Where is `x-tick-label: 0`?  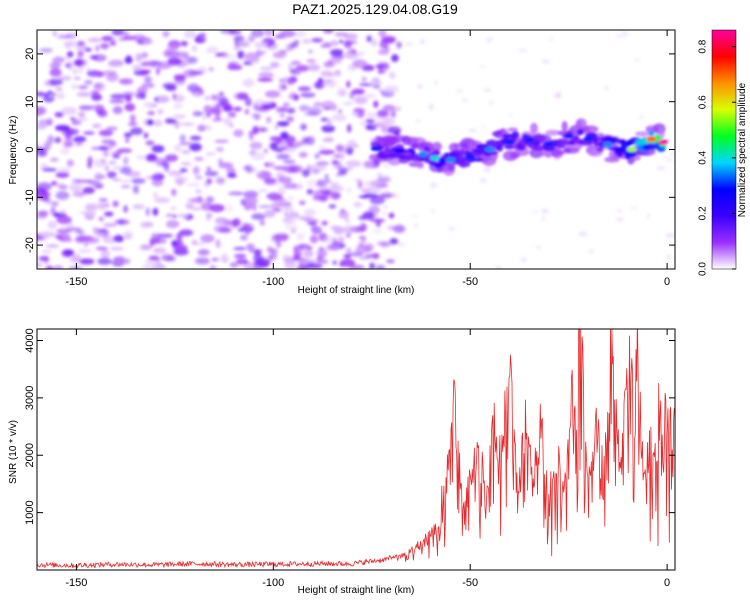 x-tick-label: 0 is located at coordinates (667, 583).